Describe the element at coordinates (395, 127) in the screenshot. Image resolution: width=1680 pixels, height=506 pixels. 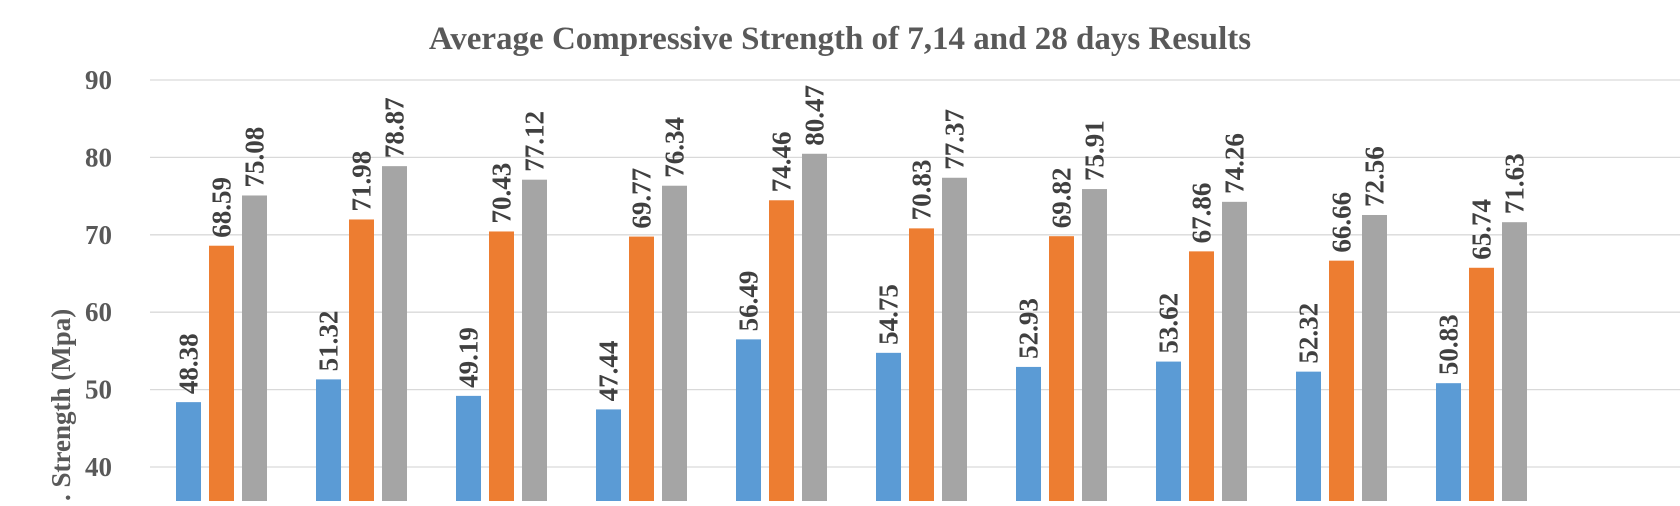
I see `data-label: 78.87` at that location.